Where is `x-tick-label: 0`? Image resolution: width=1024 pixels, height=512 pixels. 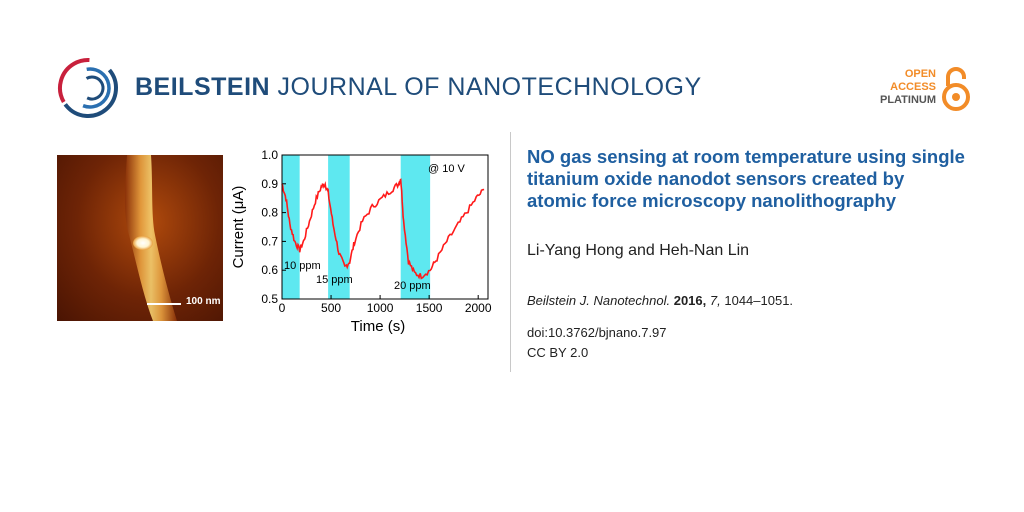 x-tick-label: 0 is located at coordinates (282, 308).